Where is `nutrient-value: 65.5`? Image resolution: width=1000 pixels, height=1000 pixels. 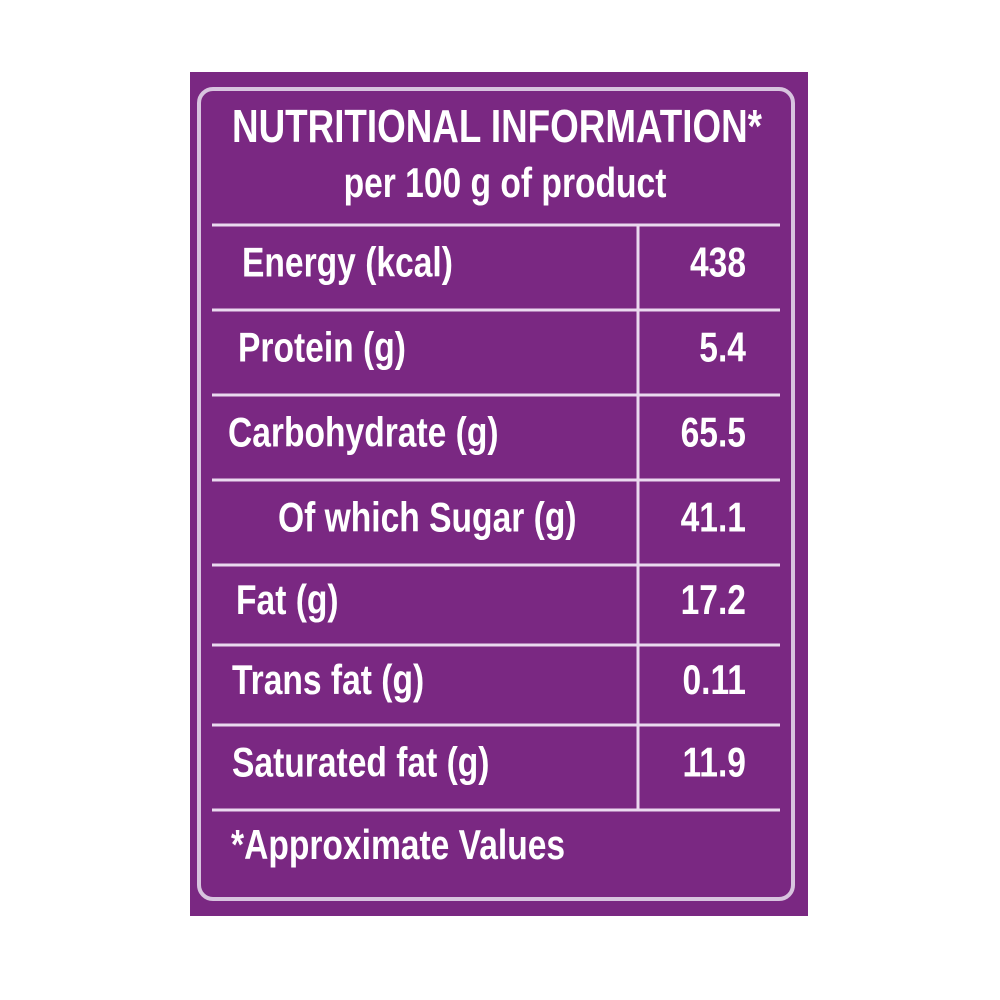 nutrient-value: 65.5 is located at coordinates (713, 433).